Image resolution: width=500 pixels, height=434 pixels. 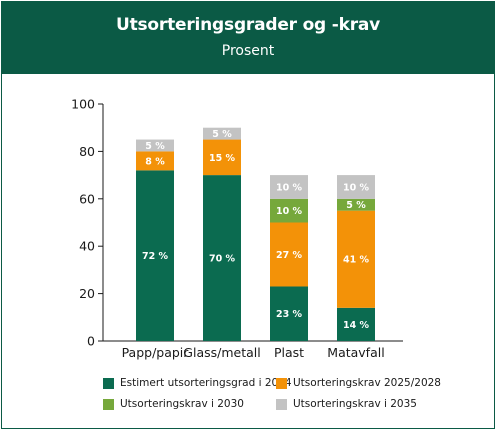 What do you see at coordinates (91, 341) in the screenshot?
I see `y-tick-label: 0` at bounding box center [91, 341].